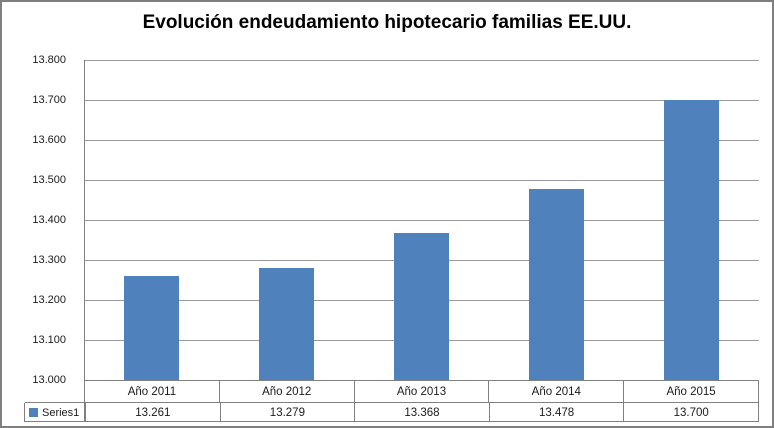 This screenshot has width=774, height=428. Describe the element at coordinates (286, 324) in the screenshot. I see `bar-año-2012` at that location.